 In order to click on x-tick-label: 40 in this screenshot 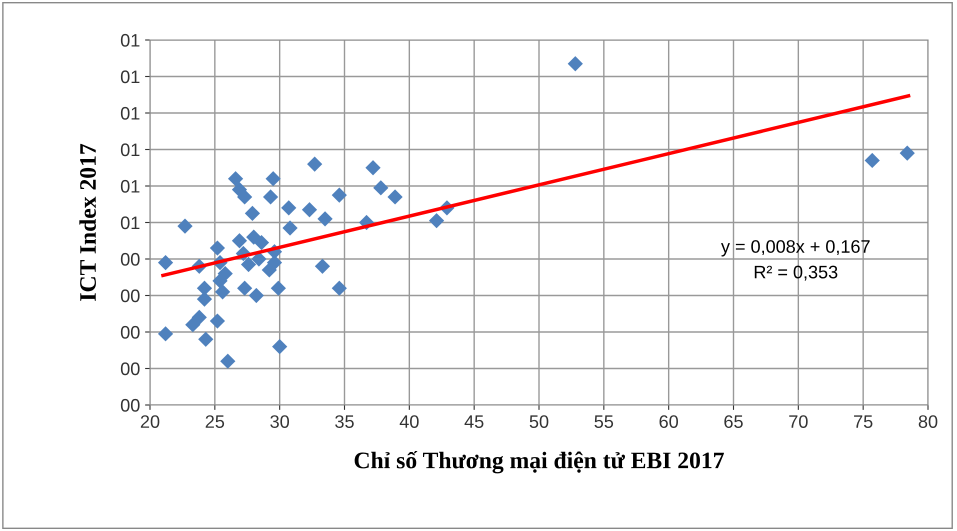, I will do `click(409, 421)`.